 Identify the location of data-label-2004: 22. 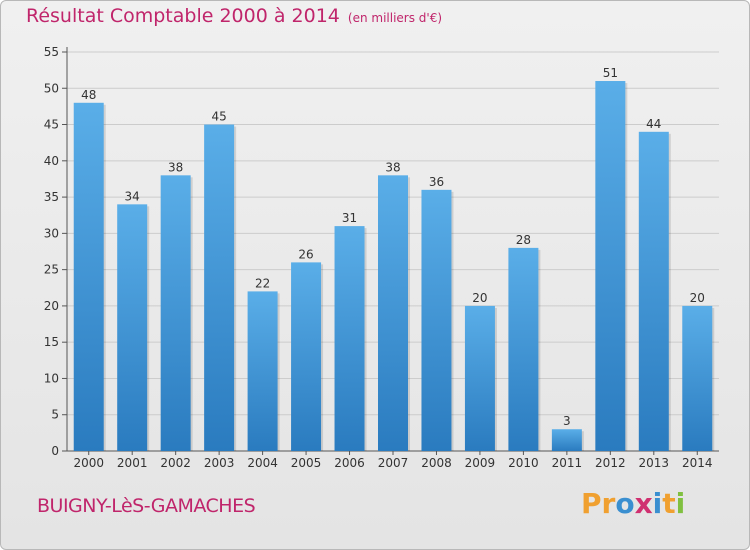
(262, 283).